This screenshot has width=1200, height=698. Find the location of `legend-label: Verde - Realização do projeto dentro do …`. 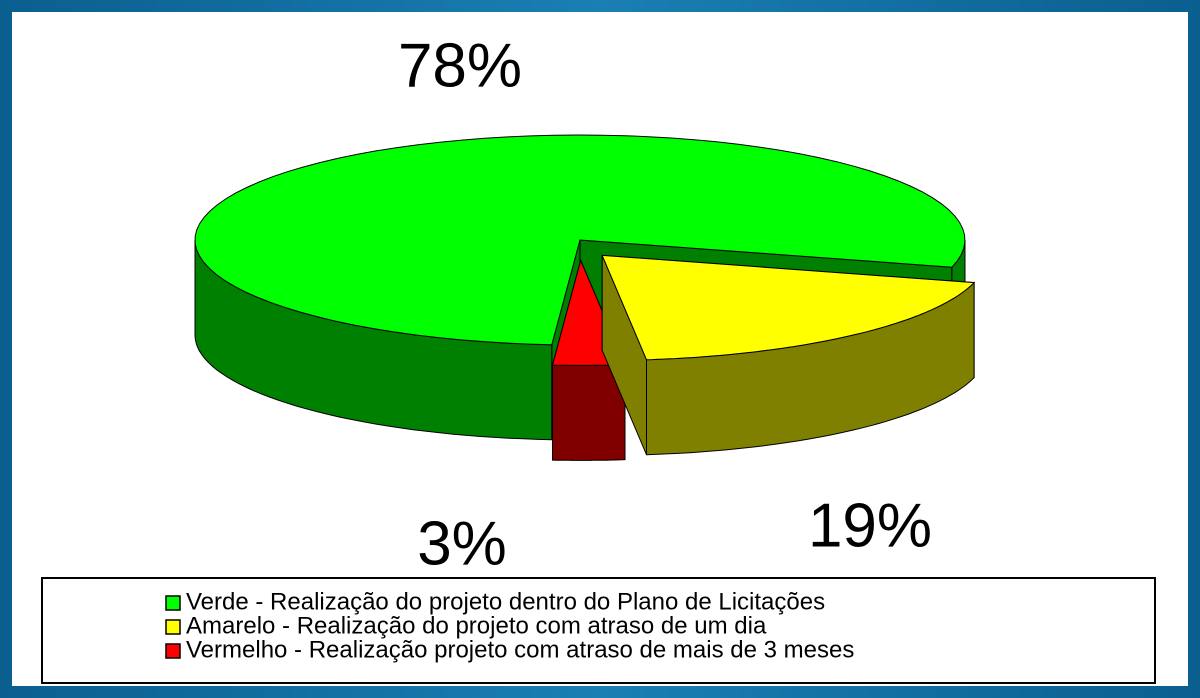

legend-label: Verde - Realização do projeto dentro do … is located at coordinates (505, 601).